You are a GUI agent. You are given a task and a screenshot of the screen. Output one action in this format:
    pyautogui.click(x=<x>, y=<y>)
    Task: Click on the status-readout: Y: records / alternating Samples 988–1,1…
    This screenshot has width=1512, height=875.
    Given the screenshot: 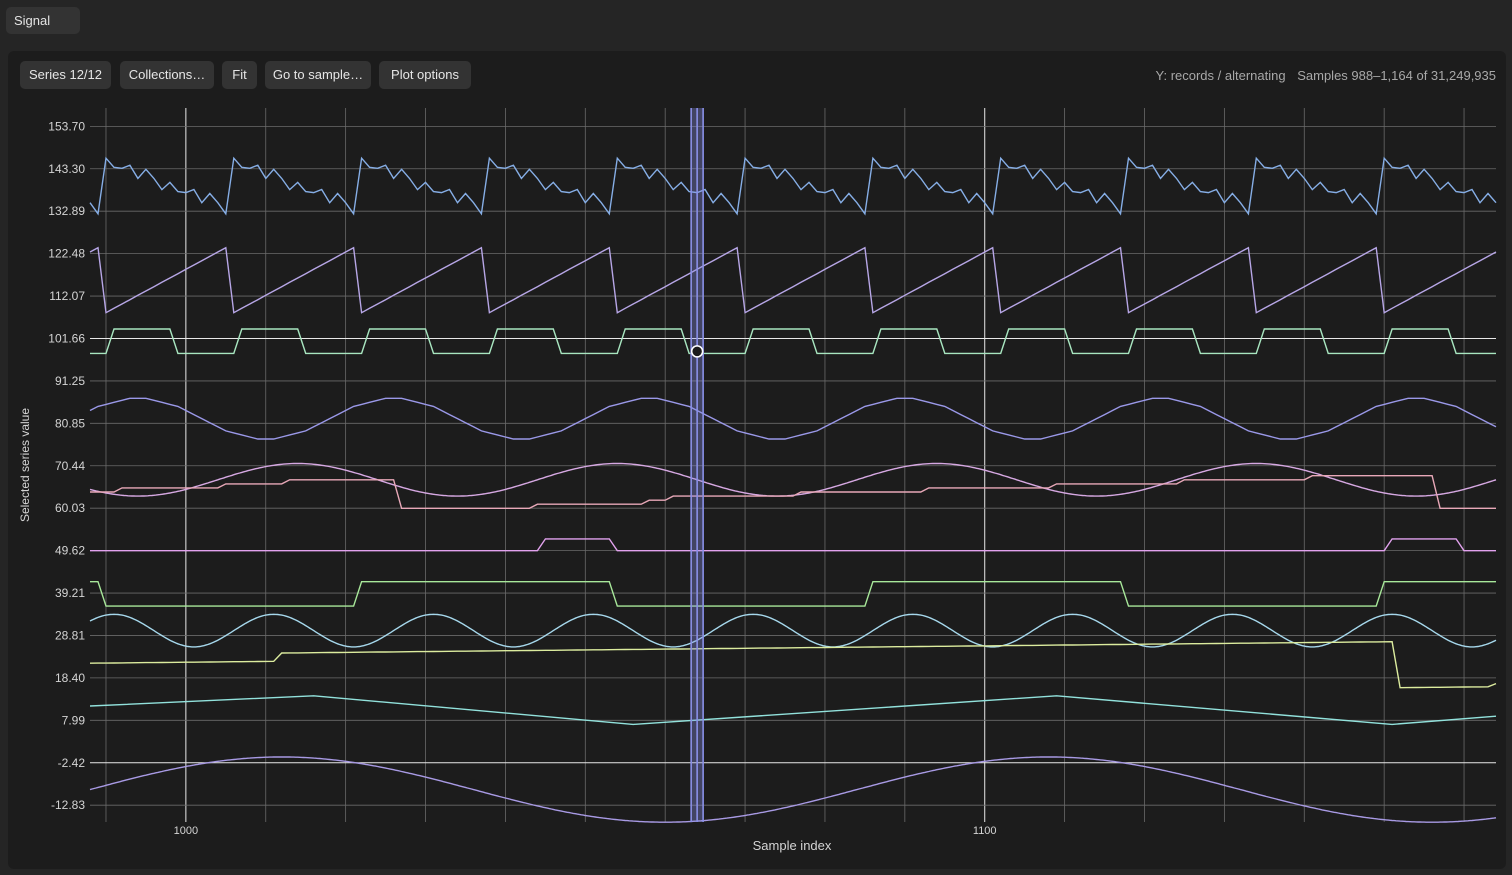 What is the action you would take?
    pyautogui.click(x=1326, y=75)
    